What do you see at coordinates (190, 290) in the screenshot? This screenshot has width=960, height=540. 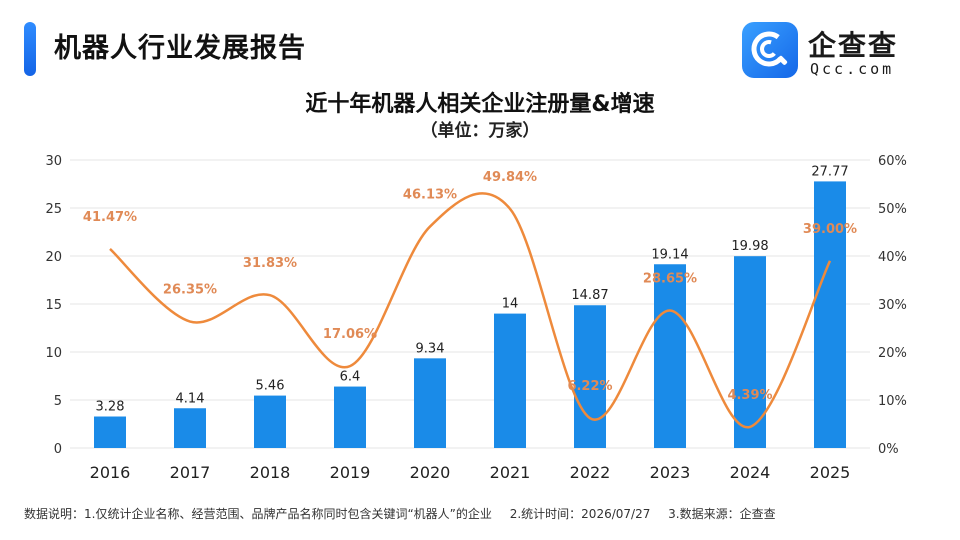 I see `growth-rate-label: 26.35%` at bounding box center [190, 290].